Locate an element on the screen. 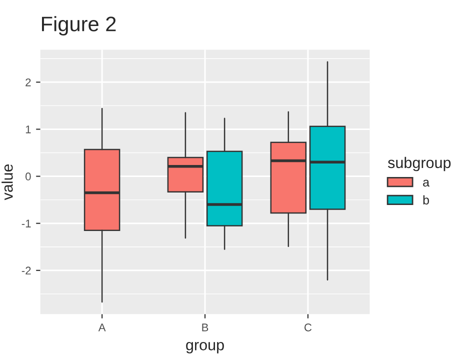 The image size is (474, 355). y-tick-label: -2 is located at coordinates (26, 270).